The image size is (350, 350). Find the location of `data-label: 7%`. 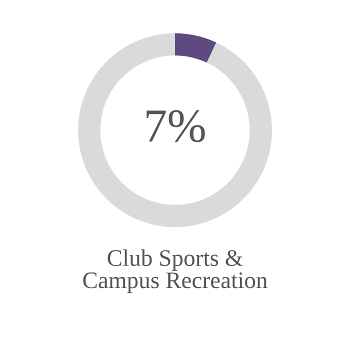

data-label: 7% is located at coordinates (175, 126).